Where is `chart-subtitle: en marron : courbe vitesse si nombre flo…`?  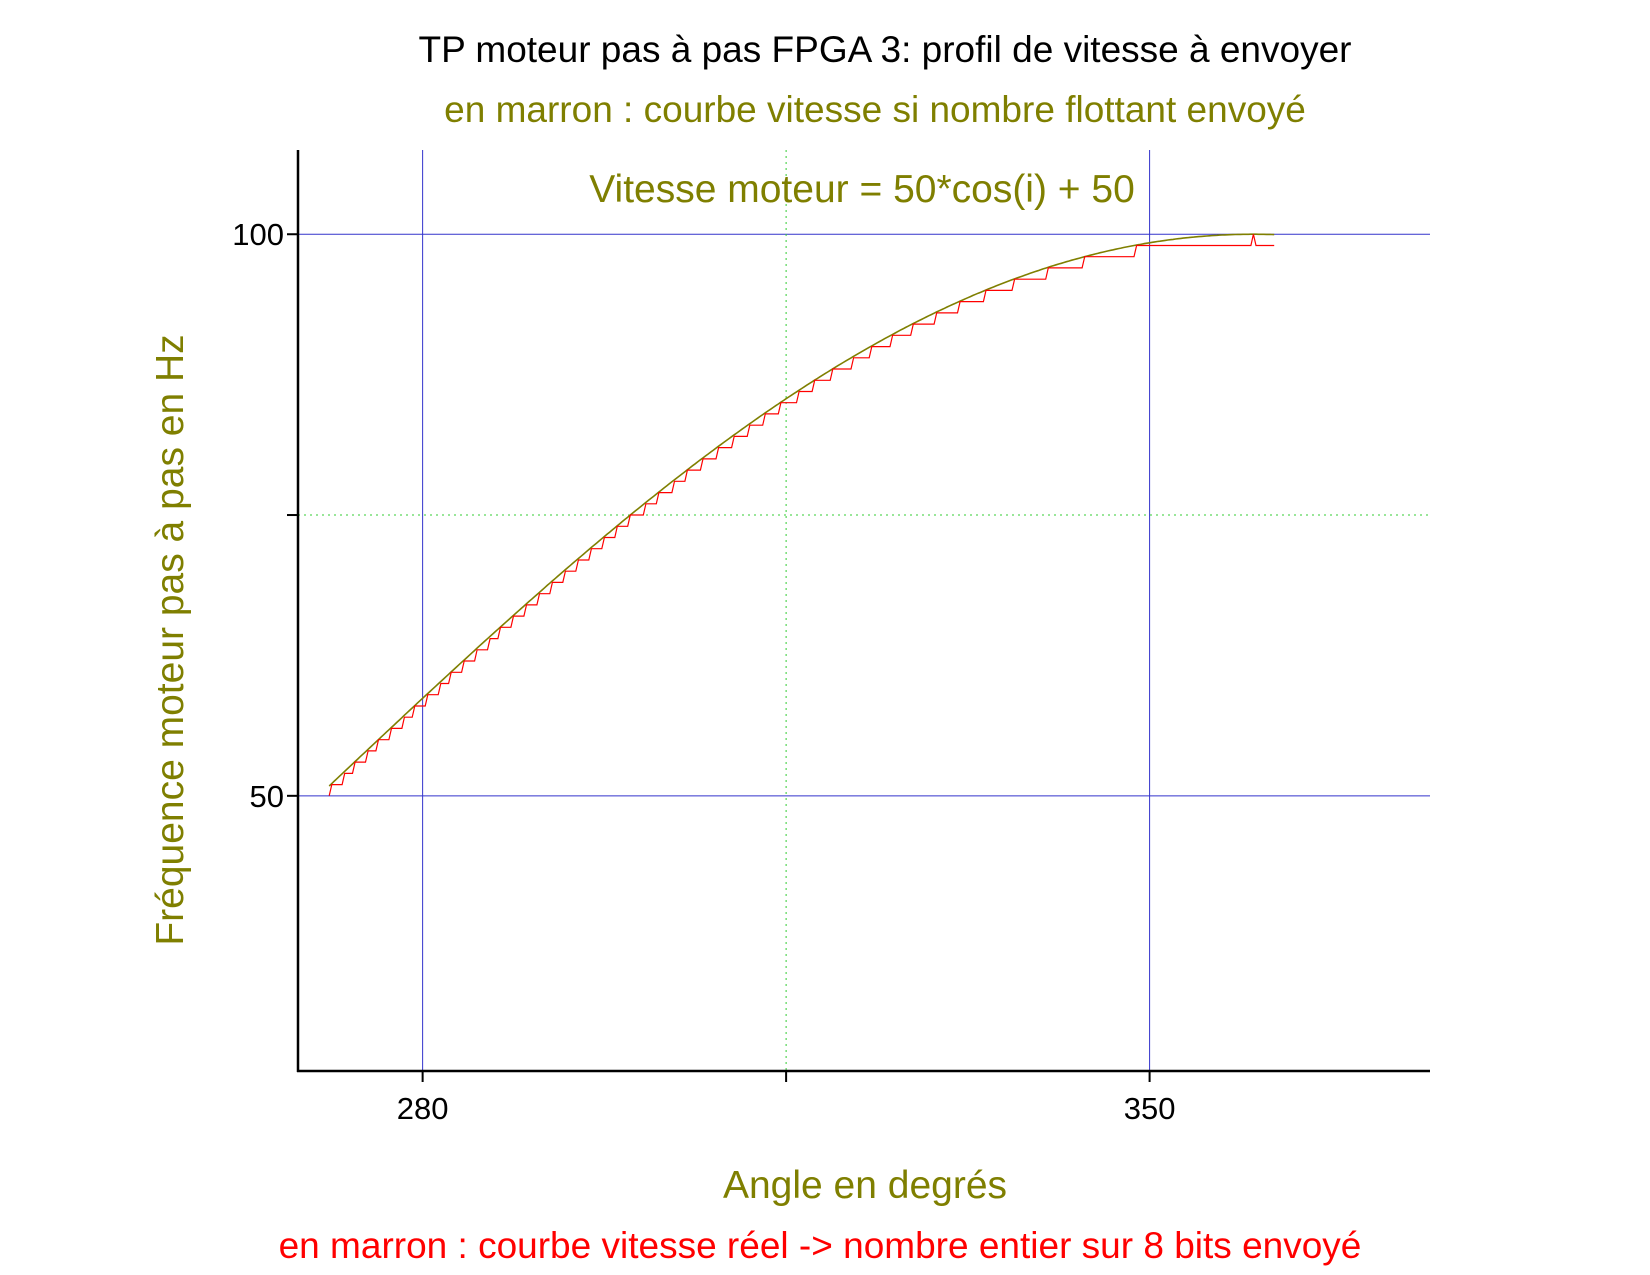
chart-subtitle: en marron : courbe vitesse si nombre flo… is located at coordinates (875, 109).